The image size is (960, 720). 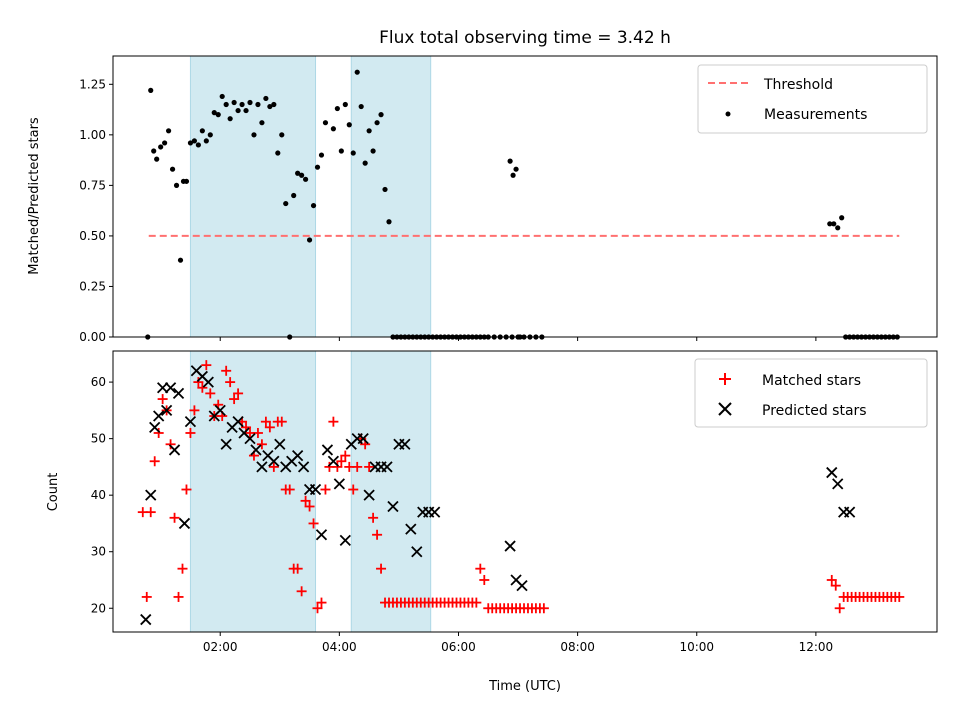 I want to click on bottom-legend-frame, so click(x=811, y=393).